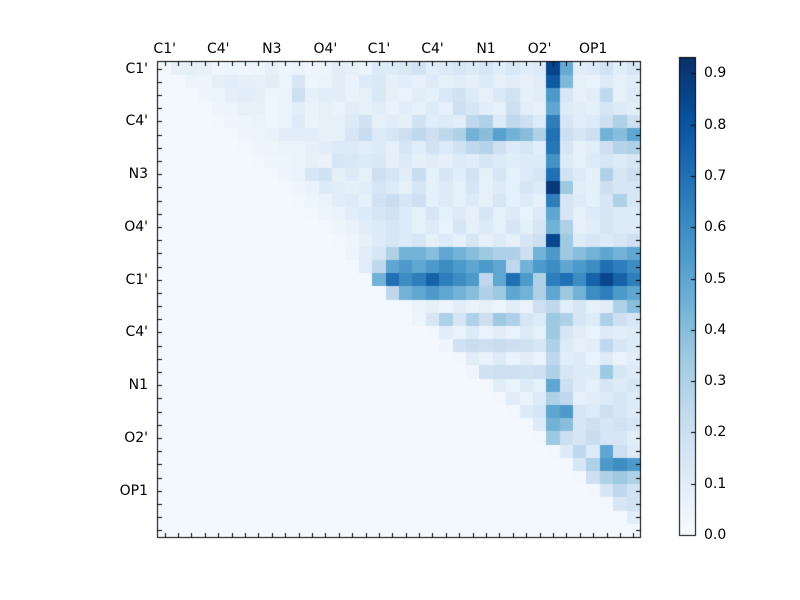 This screenshot has width=800, height=600. Describe the element at coordinates (593, 49) in the screenshot. I see `x-tick-label: OP1` at that location.